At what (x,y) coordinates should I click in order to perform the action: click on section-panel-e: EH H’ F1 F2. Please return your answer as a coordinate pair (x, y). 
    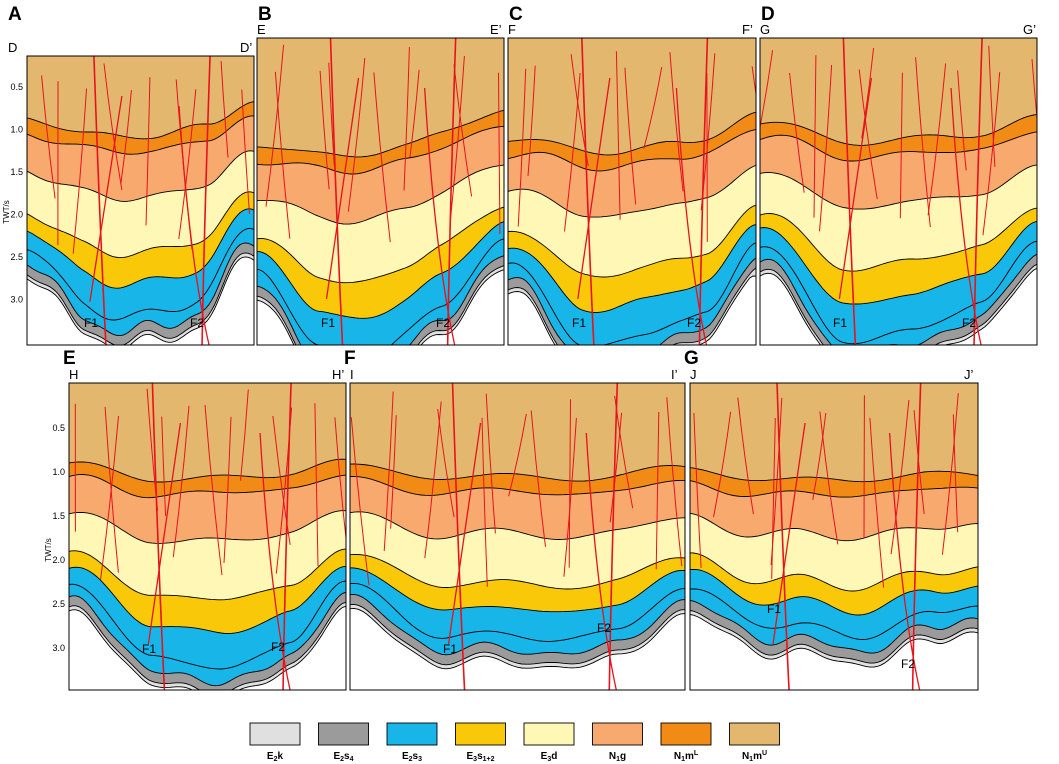
    Looking at the image, I should click on (205, 519).